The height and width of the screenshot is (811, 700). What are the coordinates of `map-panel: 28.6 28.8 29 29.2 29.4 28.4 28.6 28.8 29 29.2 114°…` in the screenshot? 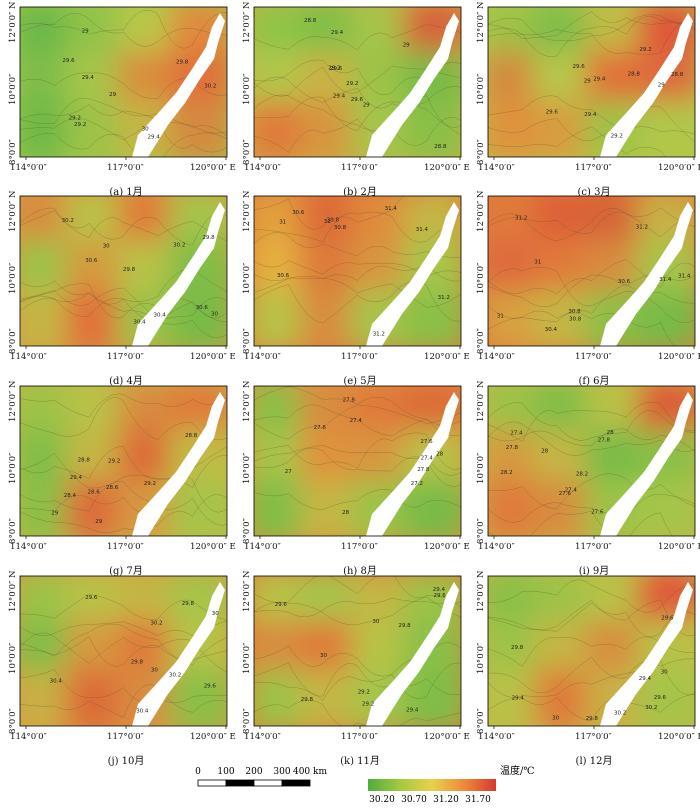 It's located at (125, 479).